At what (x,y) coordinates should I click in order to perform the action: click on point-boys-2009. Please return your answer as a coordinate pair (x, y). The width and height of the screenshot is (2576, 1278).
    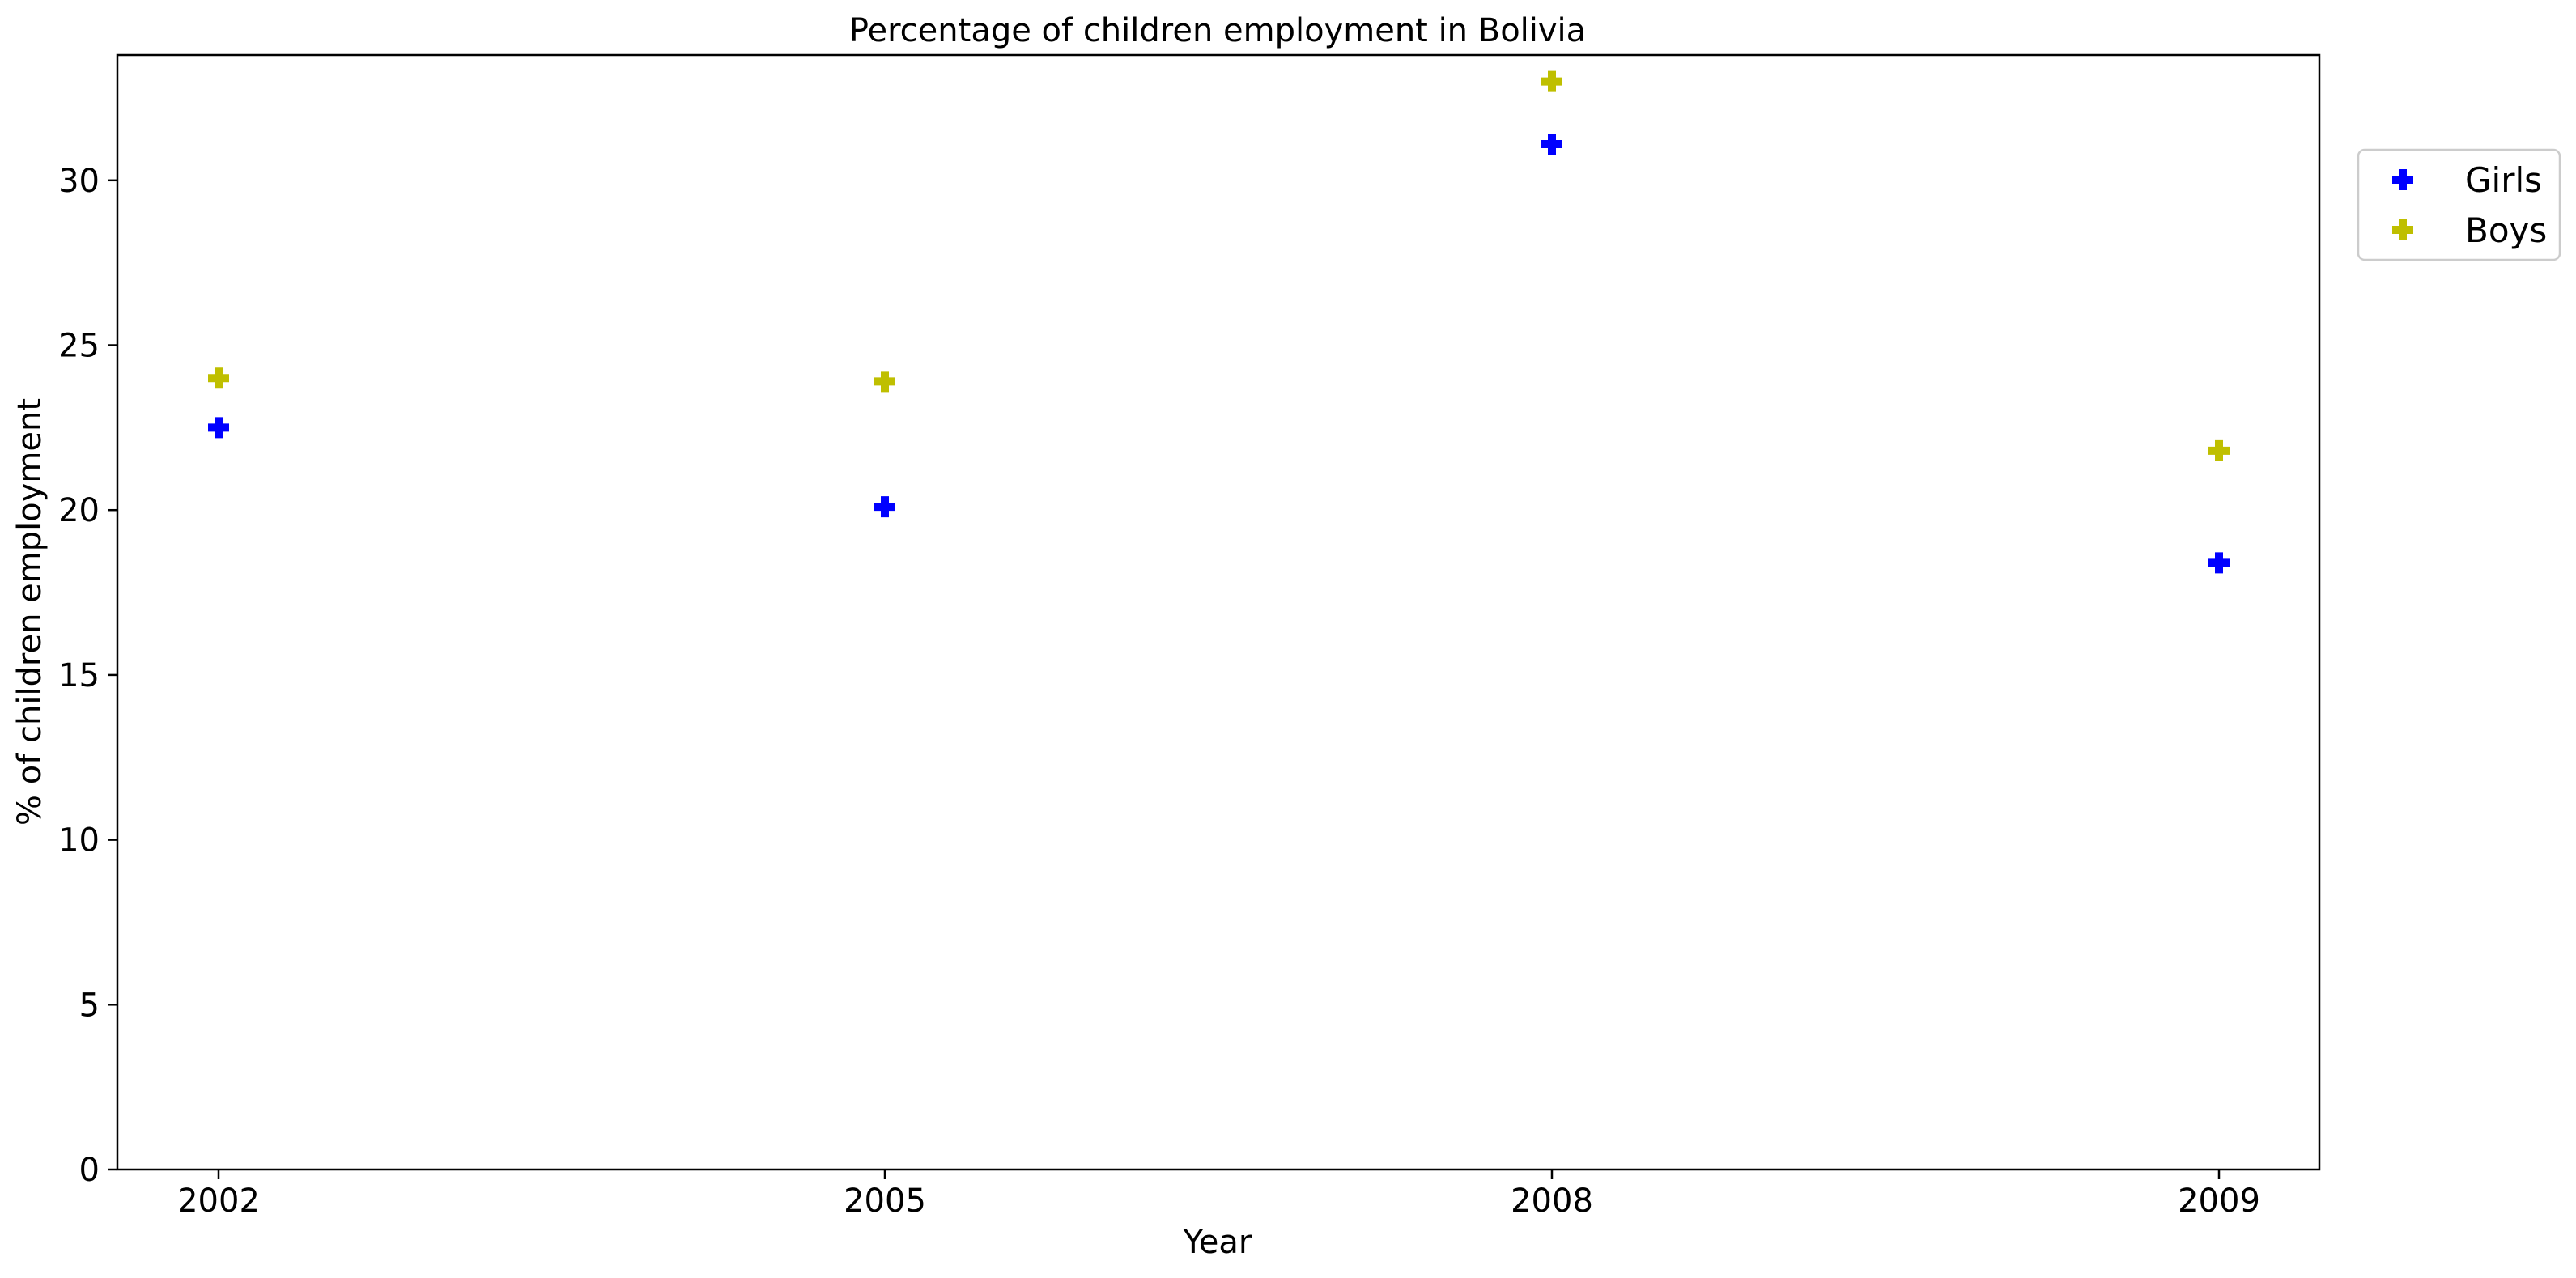
    Looking at the image, I should click on (2219, 450).